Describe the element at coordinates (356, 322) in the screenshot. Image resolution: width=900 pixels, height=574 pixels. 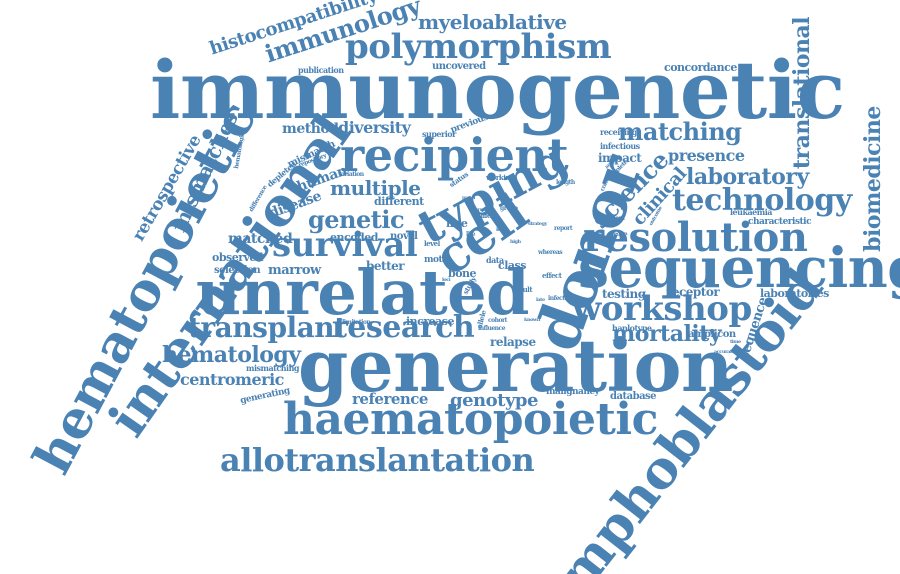
I see `cloud-word: limitation` at that location.